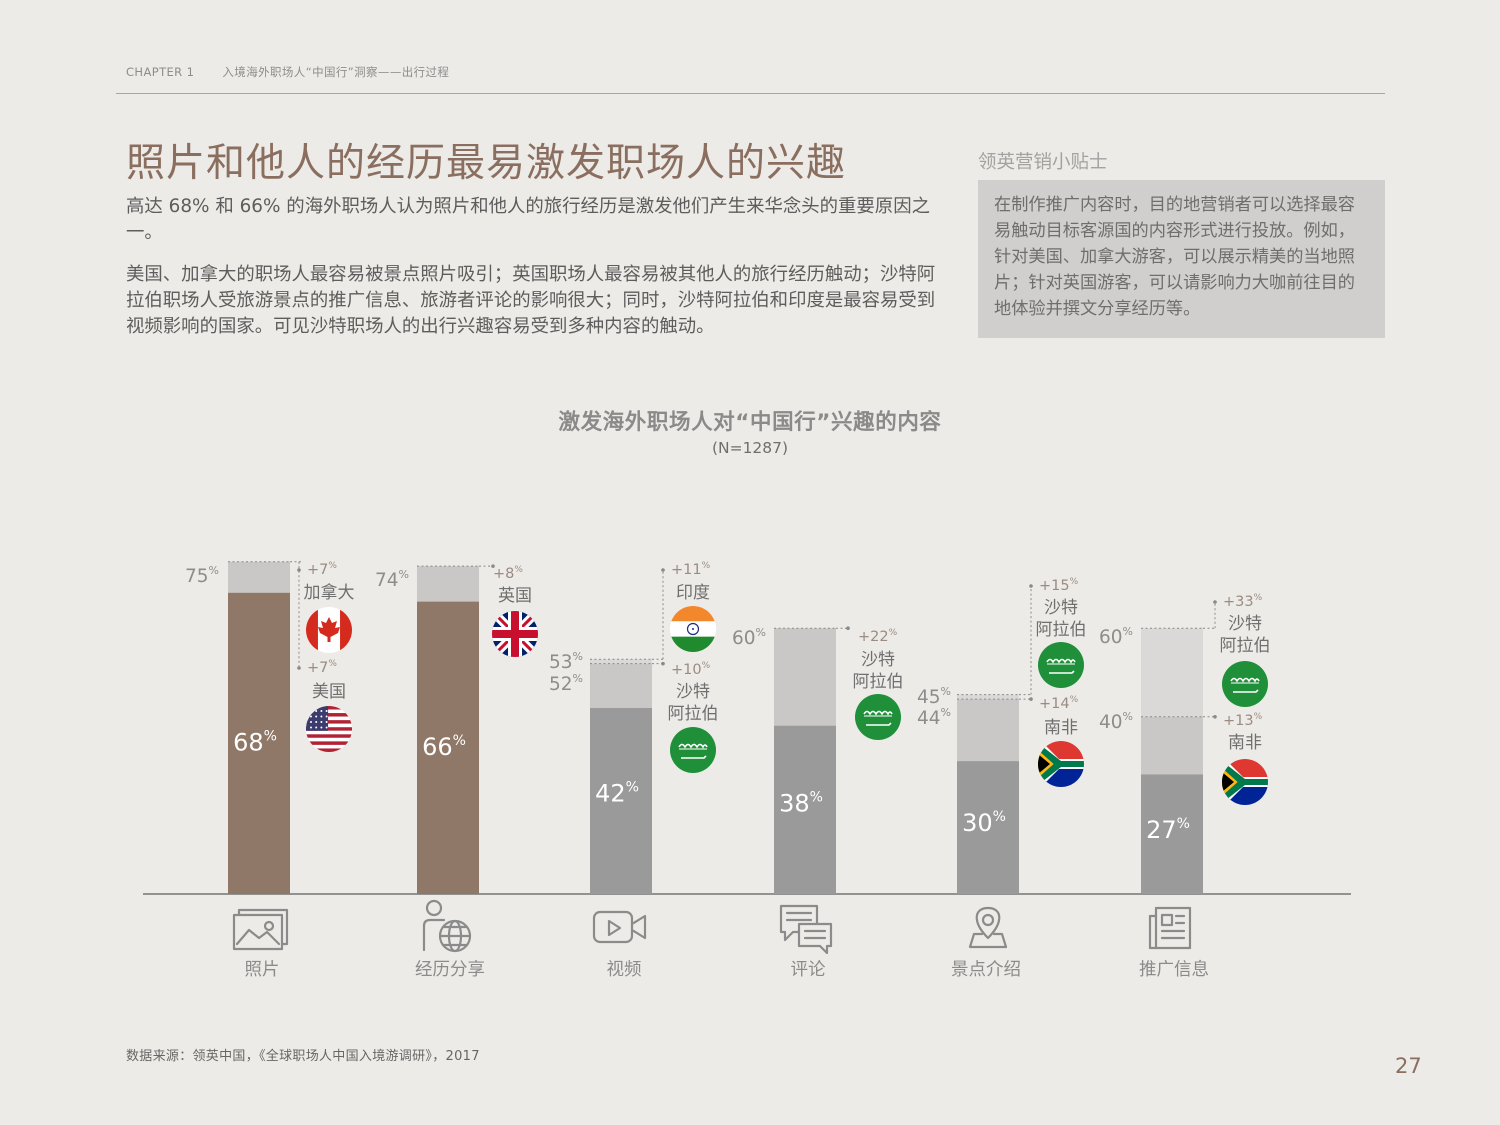 The width and height of the screenshot is (1500, 1125). What do you see at coordinates (619, 927) in the screenshot?
I see `video-icon` at bounding box center [619, 927].